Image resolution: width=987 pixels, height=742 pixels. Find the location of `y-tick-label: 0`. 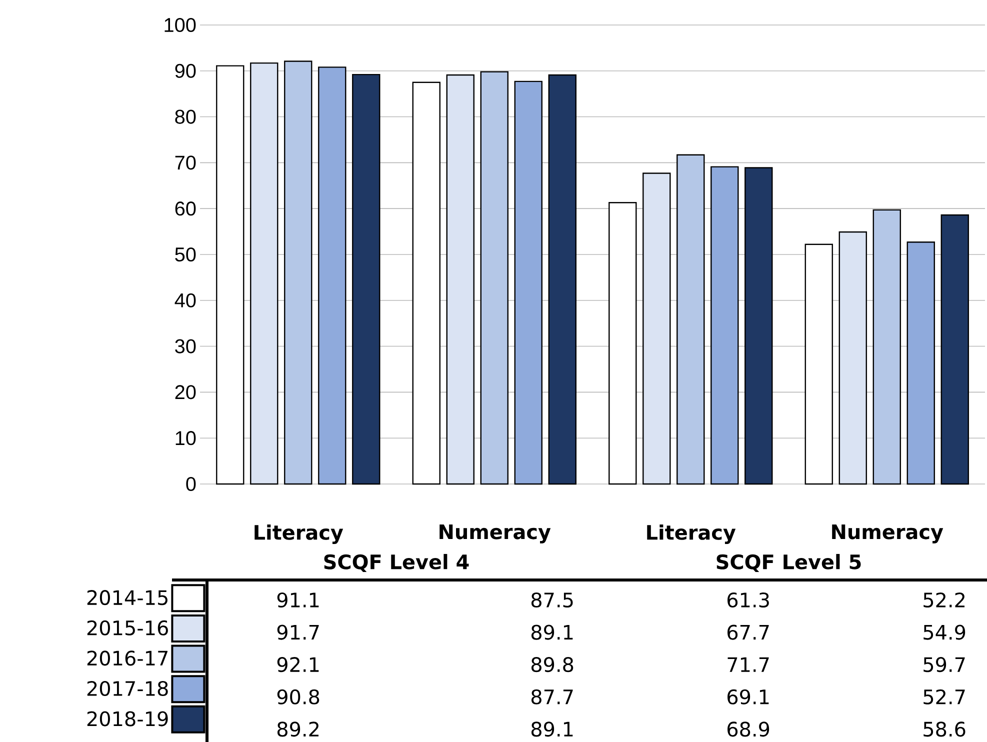

y-tick-label: 0 is located at coordinates (191, 484).